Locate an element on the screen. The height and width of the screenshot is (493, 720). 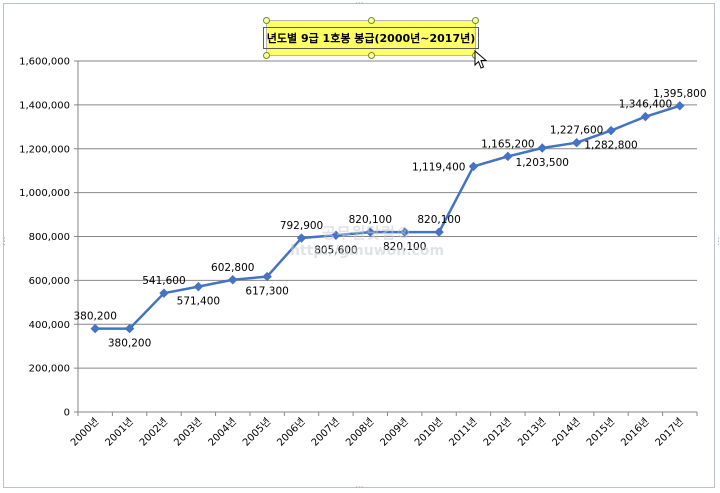
resize-handle-bottom: ··· is located at coordinates (359, 488).